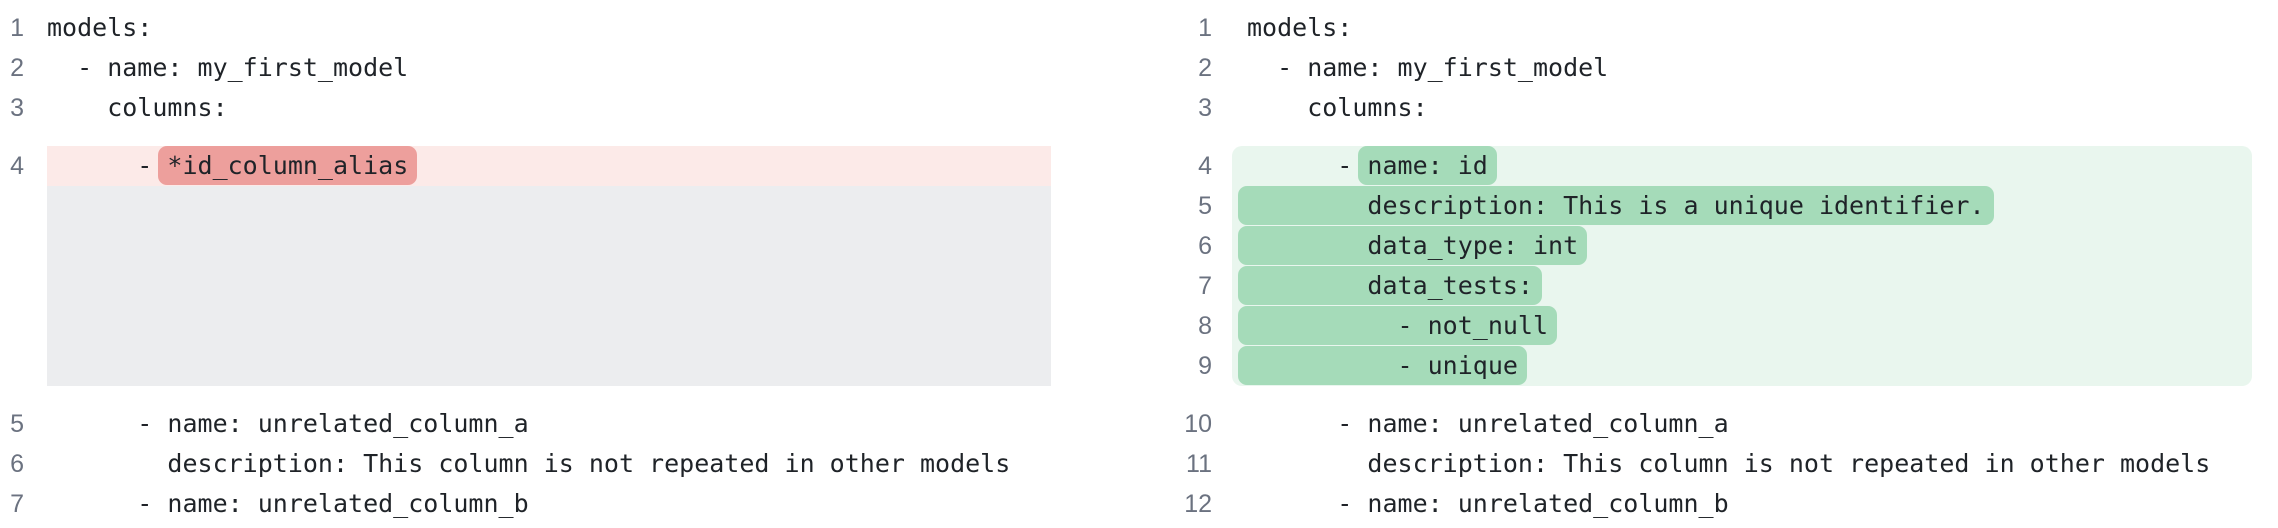 Image resolution: width=2278 pixels, height=528 pixels. What do you see at coordinates (1205, 366) in the screenshot?
I see `line-number: 9` at bounding box center [1205, 366].